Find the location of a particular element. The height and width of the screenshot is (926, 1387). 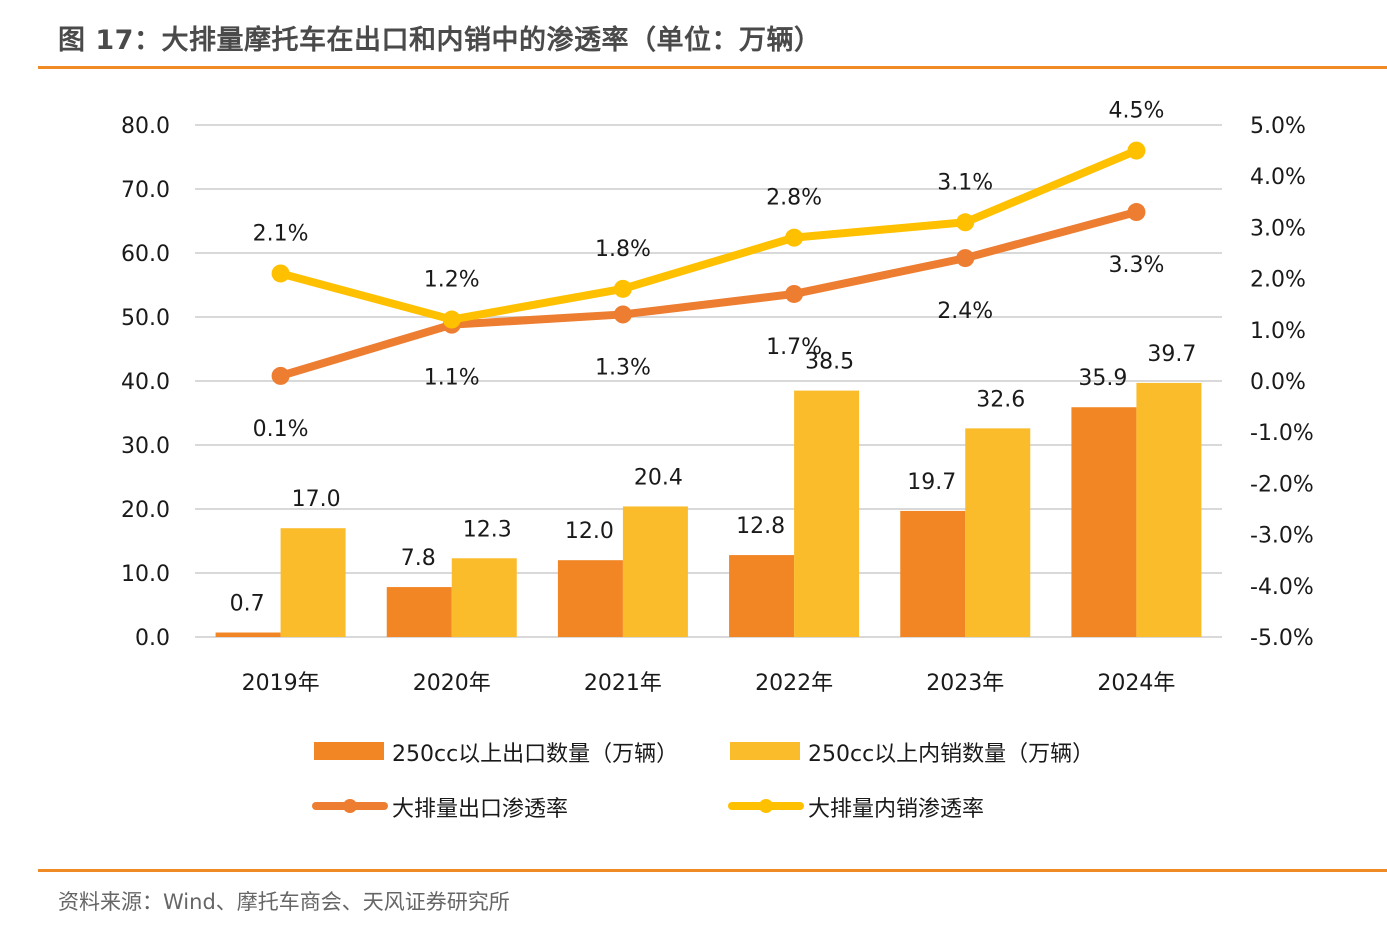

point-domestic-label: 2.1% is located at coordinates (281, 233).